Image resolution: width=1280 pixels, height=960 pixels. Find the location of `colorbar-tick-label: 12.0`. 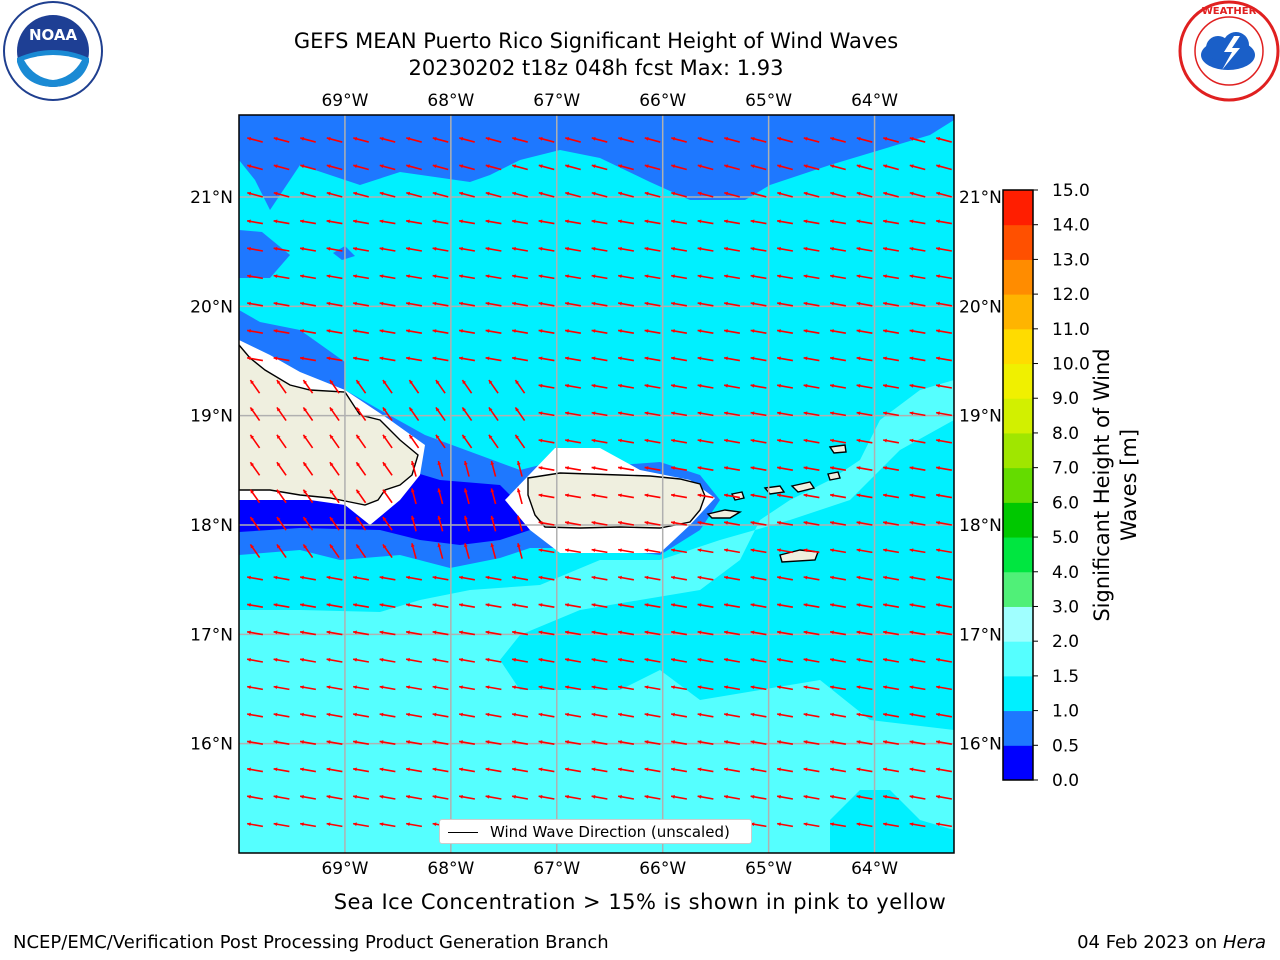

colorbar-tick-label: 12.0 is located at coordinates (1071, 295).